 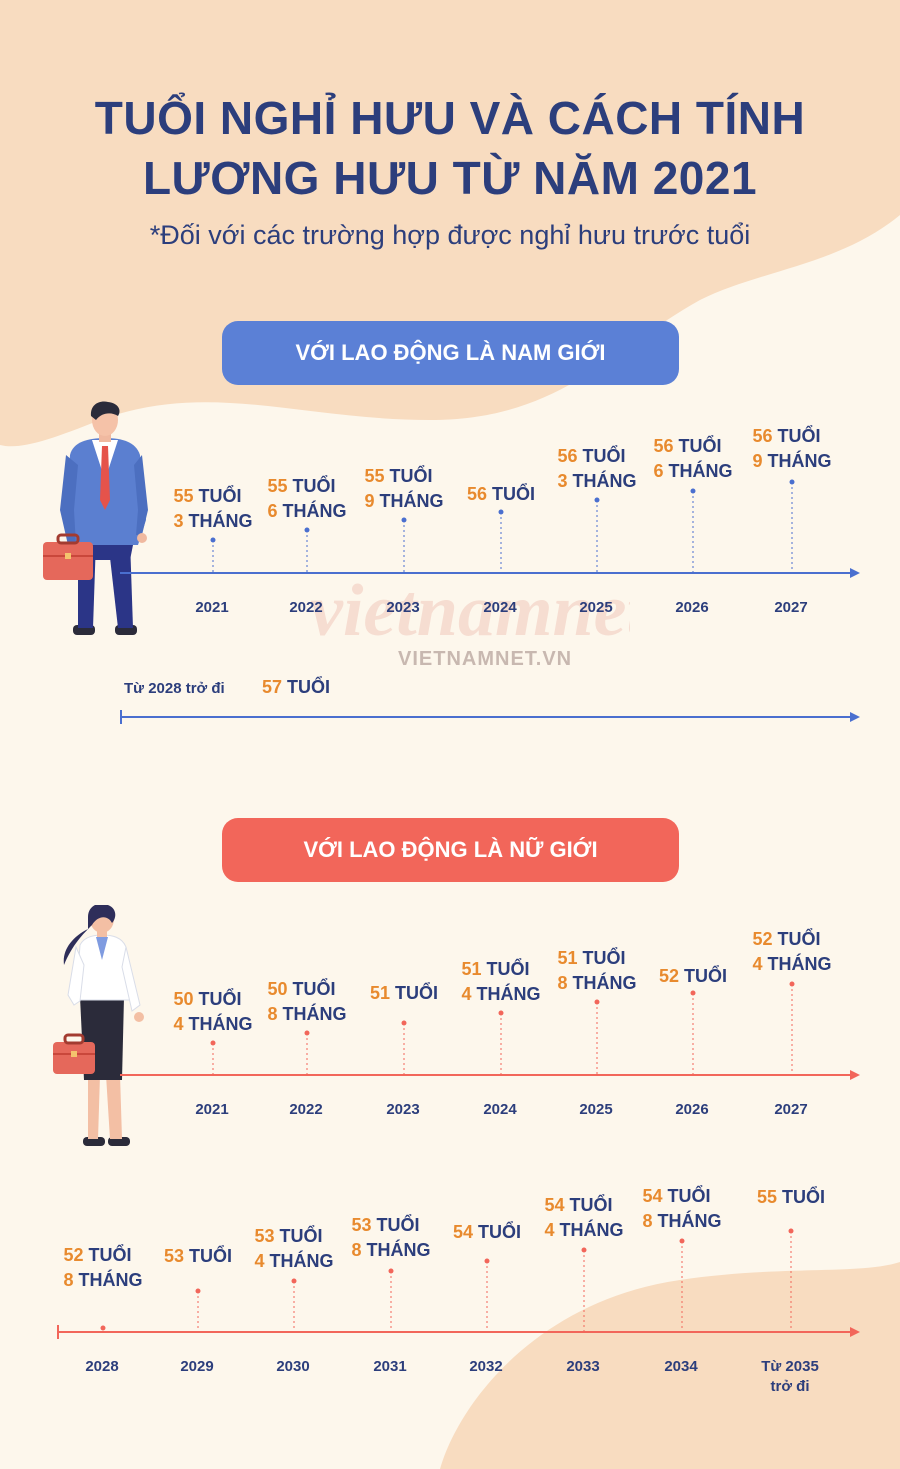 I want to click on female-year-label: 2029, so click(x=196, y=1367).